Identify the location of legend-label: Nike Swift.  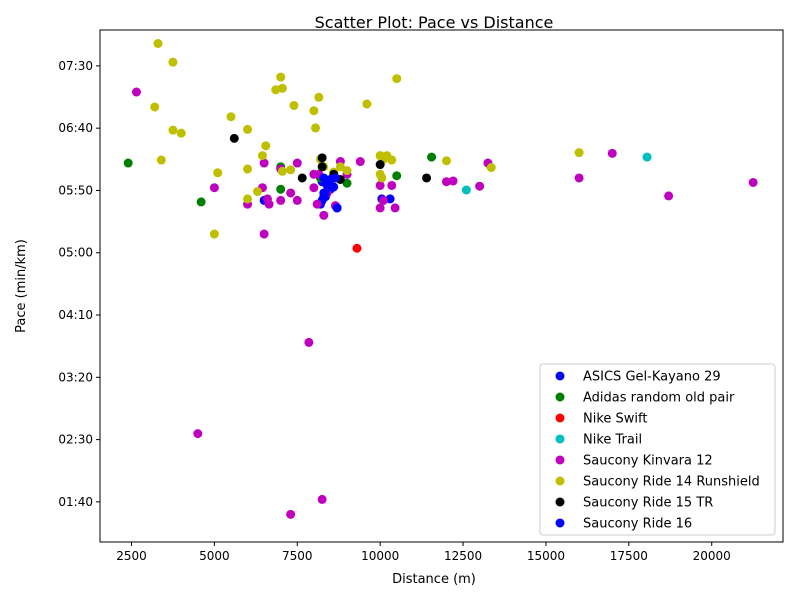
(615, 419).